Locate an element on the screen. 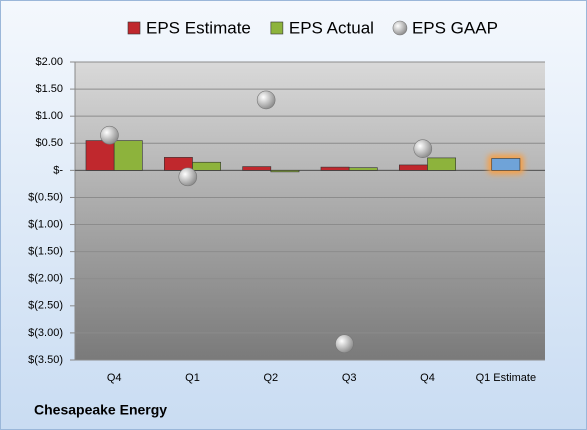  y-tick-label: $1.50 is located at coordinates (49, 89).